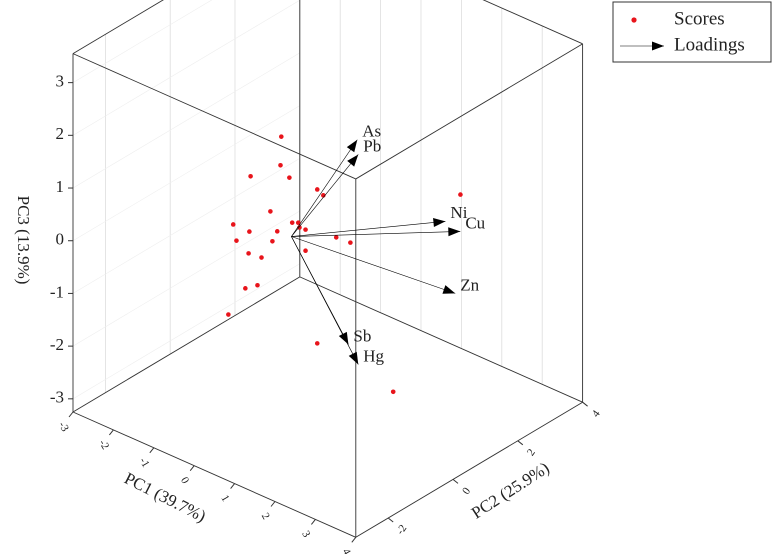 The width and height of the screenshot is (774, 554). Describe the element at coordinates (709, 44) in the screenshot. I see `legend-label: Loadings` at that location.